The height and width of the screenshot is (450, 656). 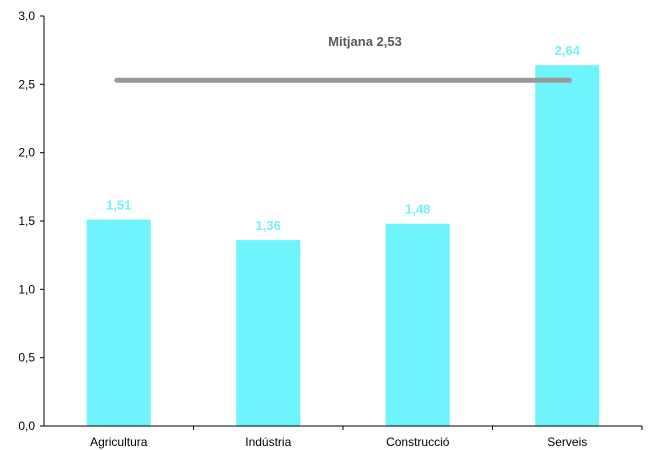 I want to click on data-label: 1,51, so click(x=118, y=205).